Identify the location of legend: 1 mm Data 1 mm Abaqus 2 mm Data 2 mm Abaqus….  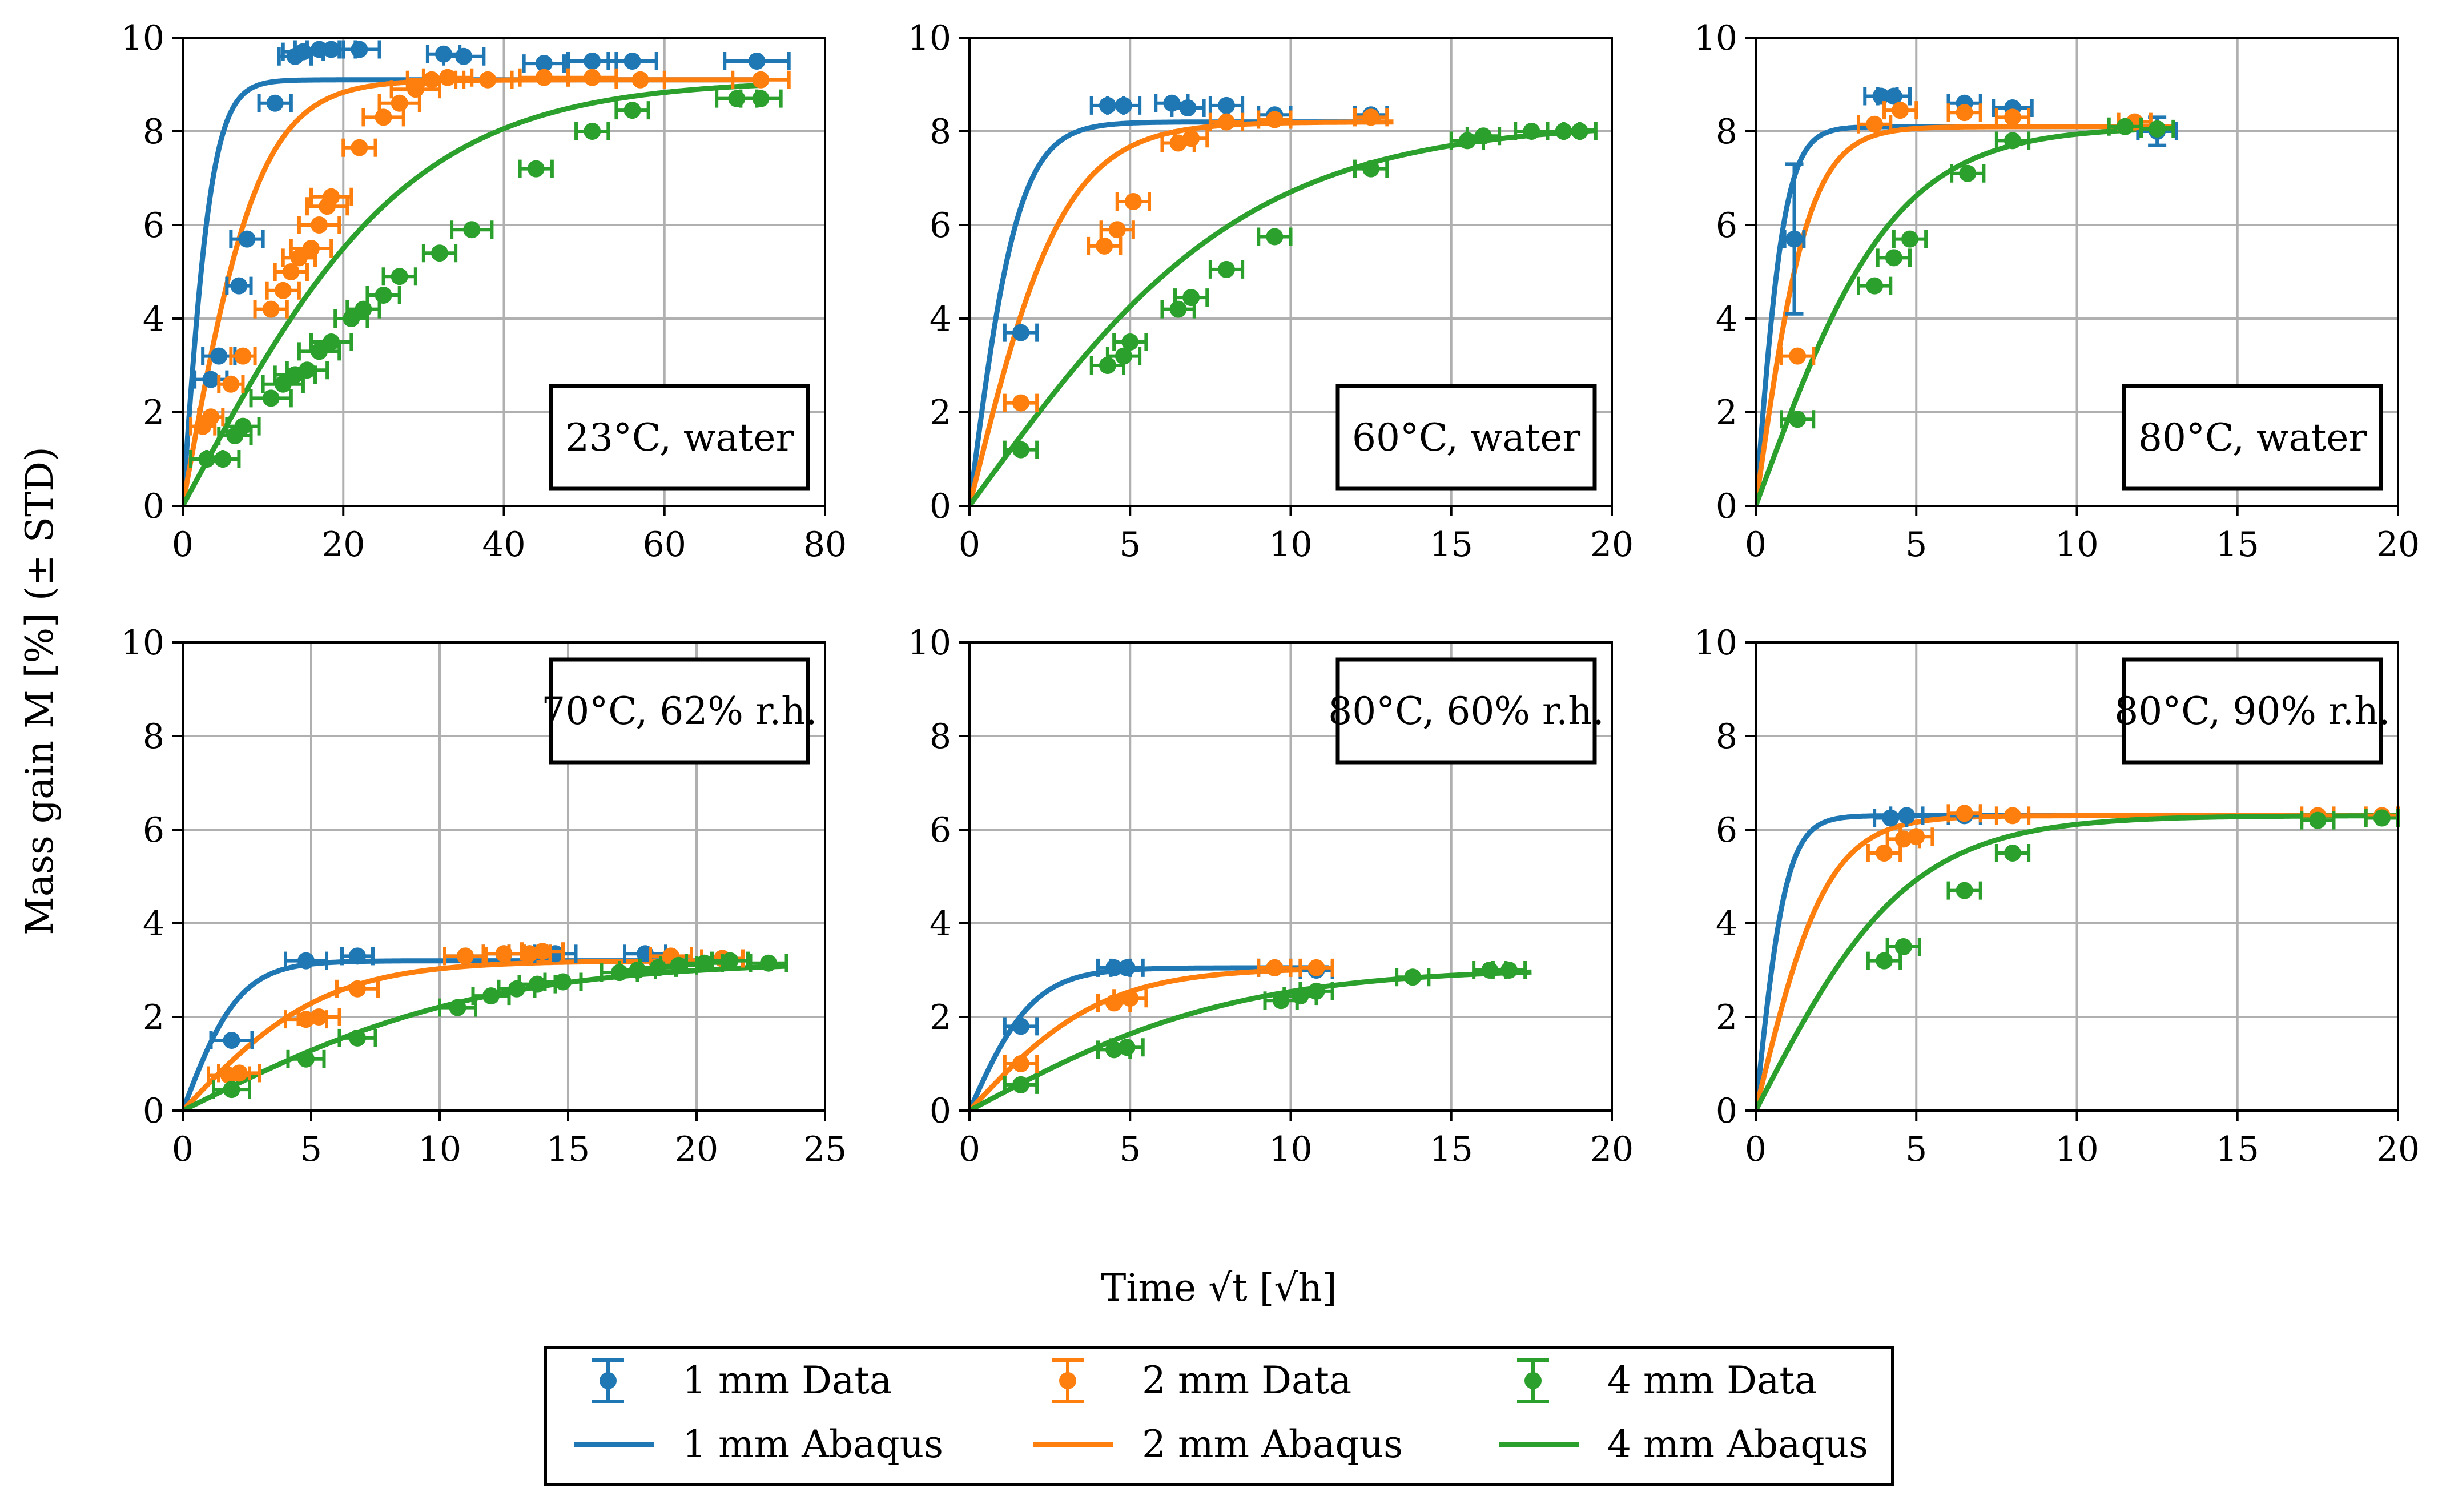
(1219, 1416).